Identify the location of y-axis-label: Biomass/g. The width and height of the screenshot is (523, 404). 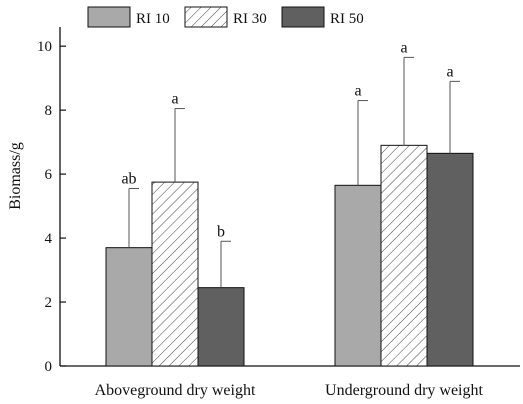
(15, 176).